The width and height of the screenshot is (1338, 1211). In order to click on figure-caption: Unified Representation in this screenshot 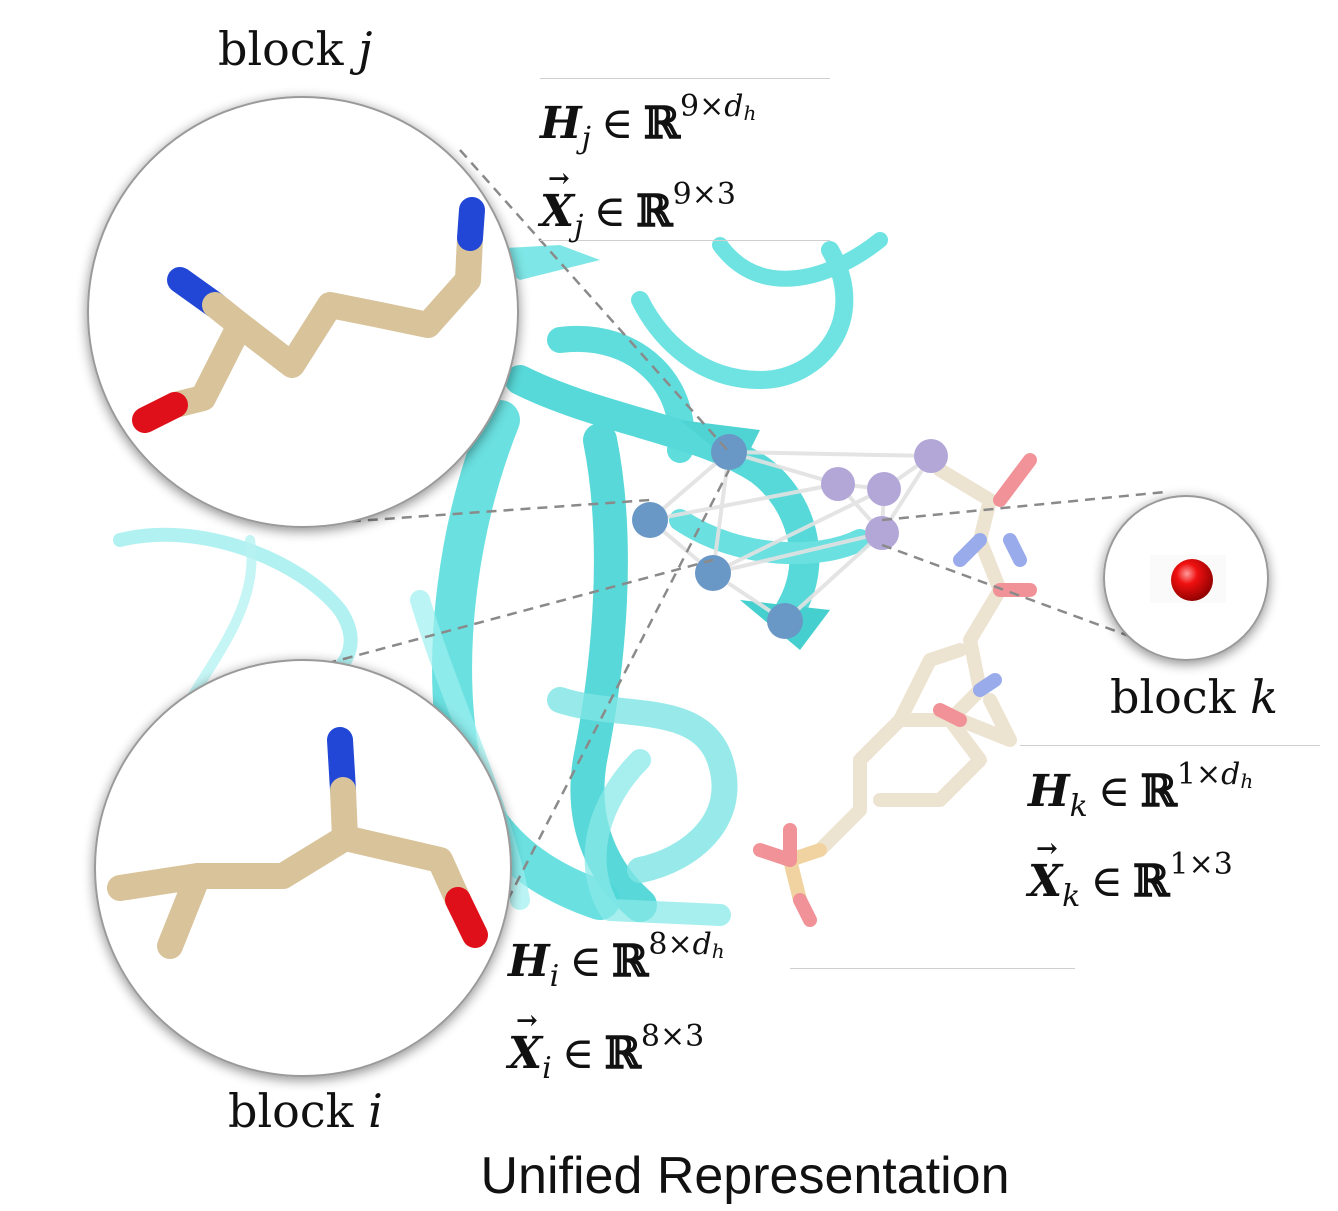, I will do `click(745, 1176)`.